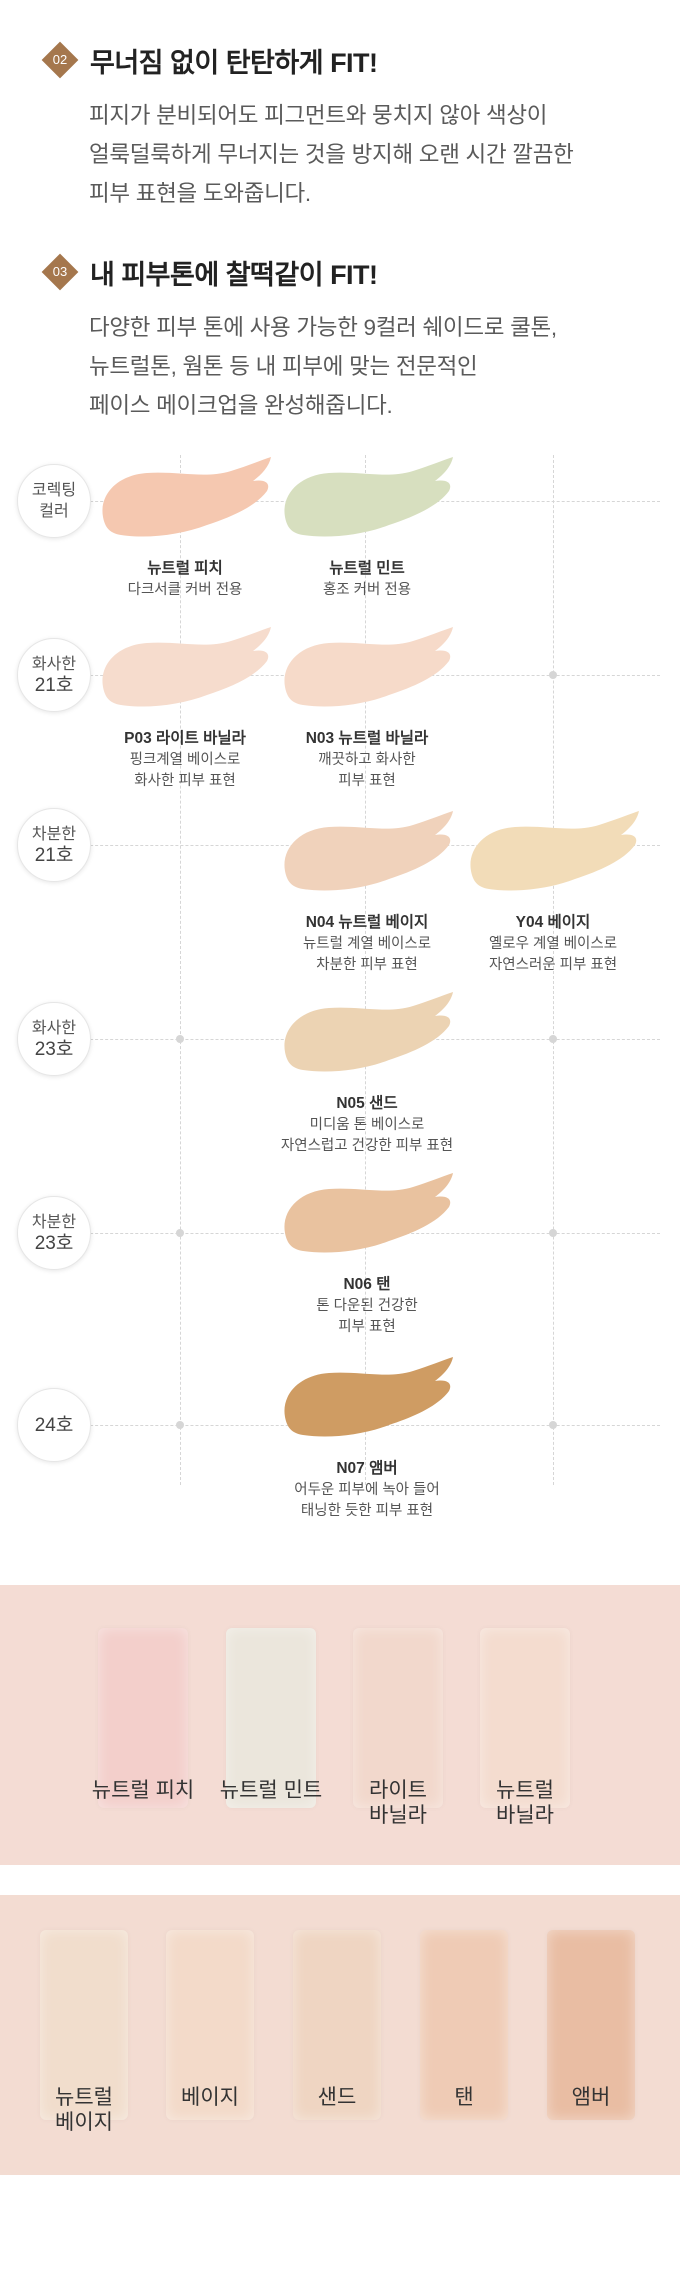  What do you see at coordinates (525, 1815) in the screenshot?
I see `texture-label-line: 바닐라` at bounding box center [525, 1815].